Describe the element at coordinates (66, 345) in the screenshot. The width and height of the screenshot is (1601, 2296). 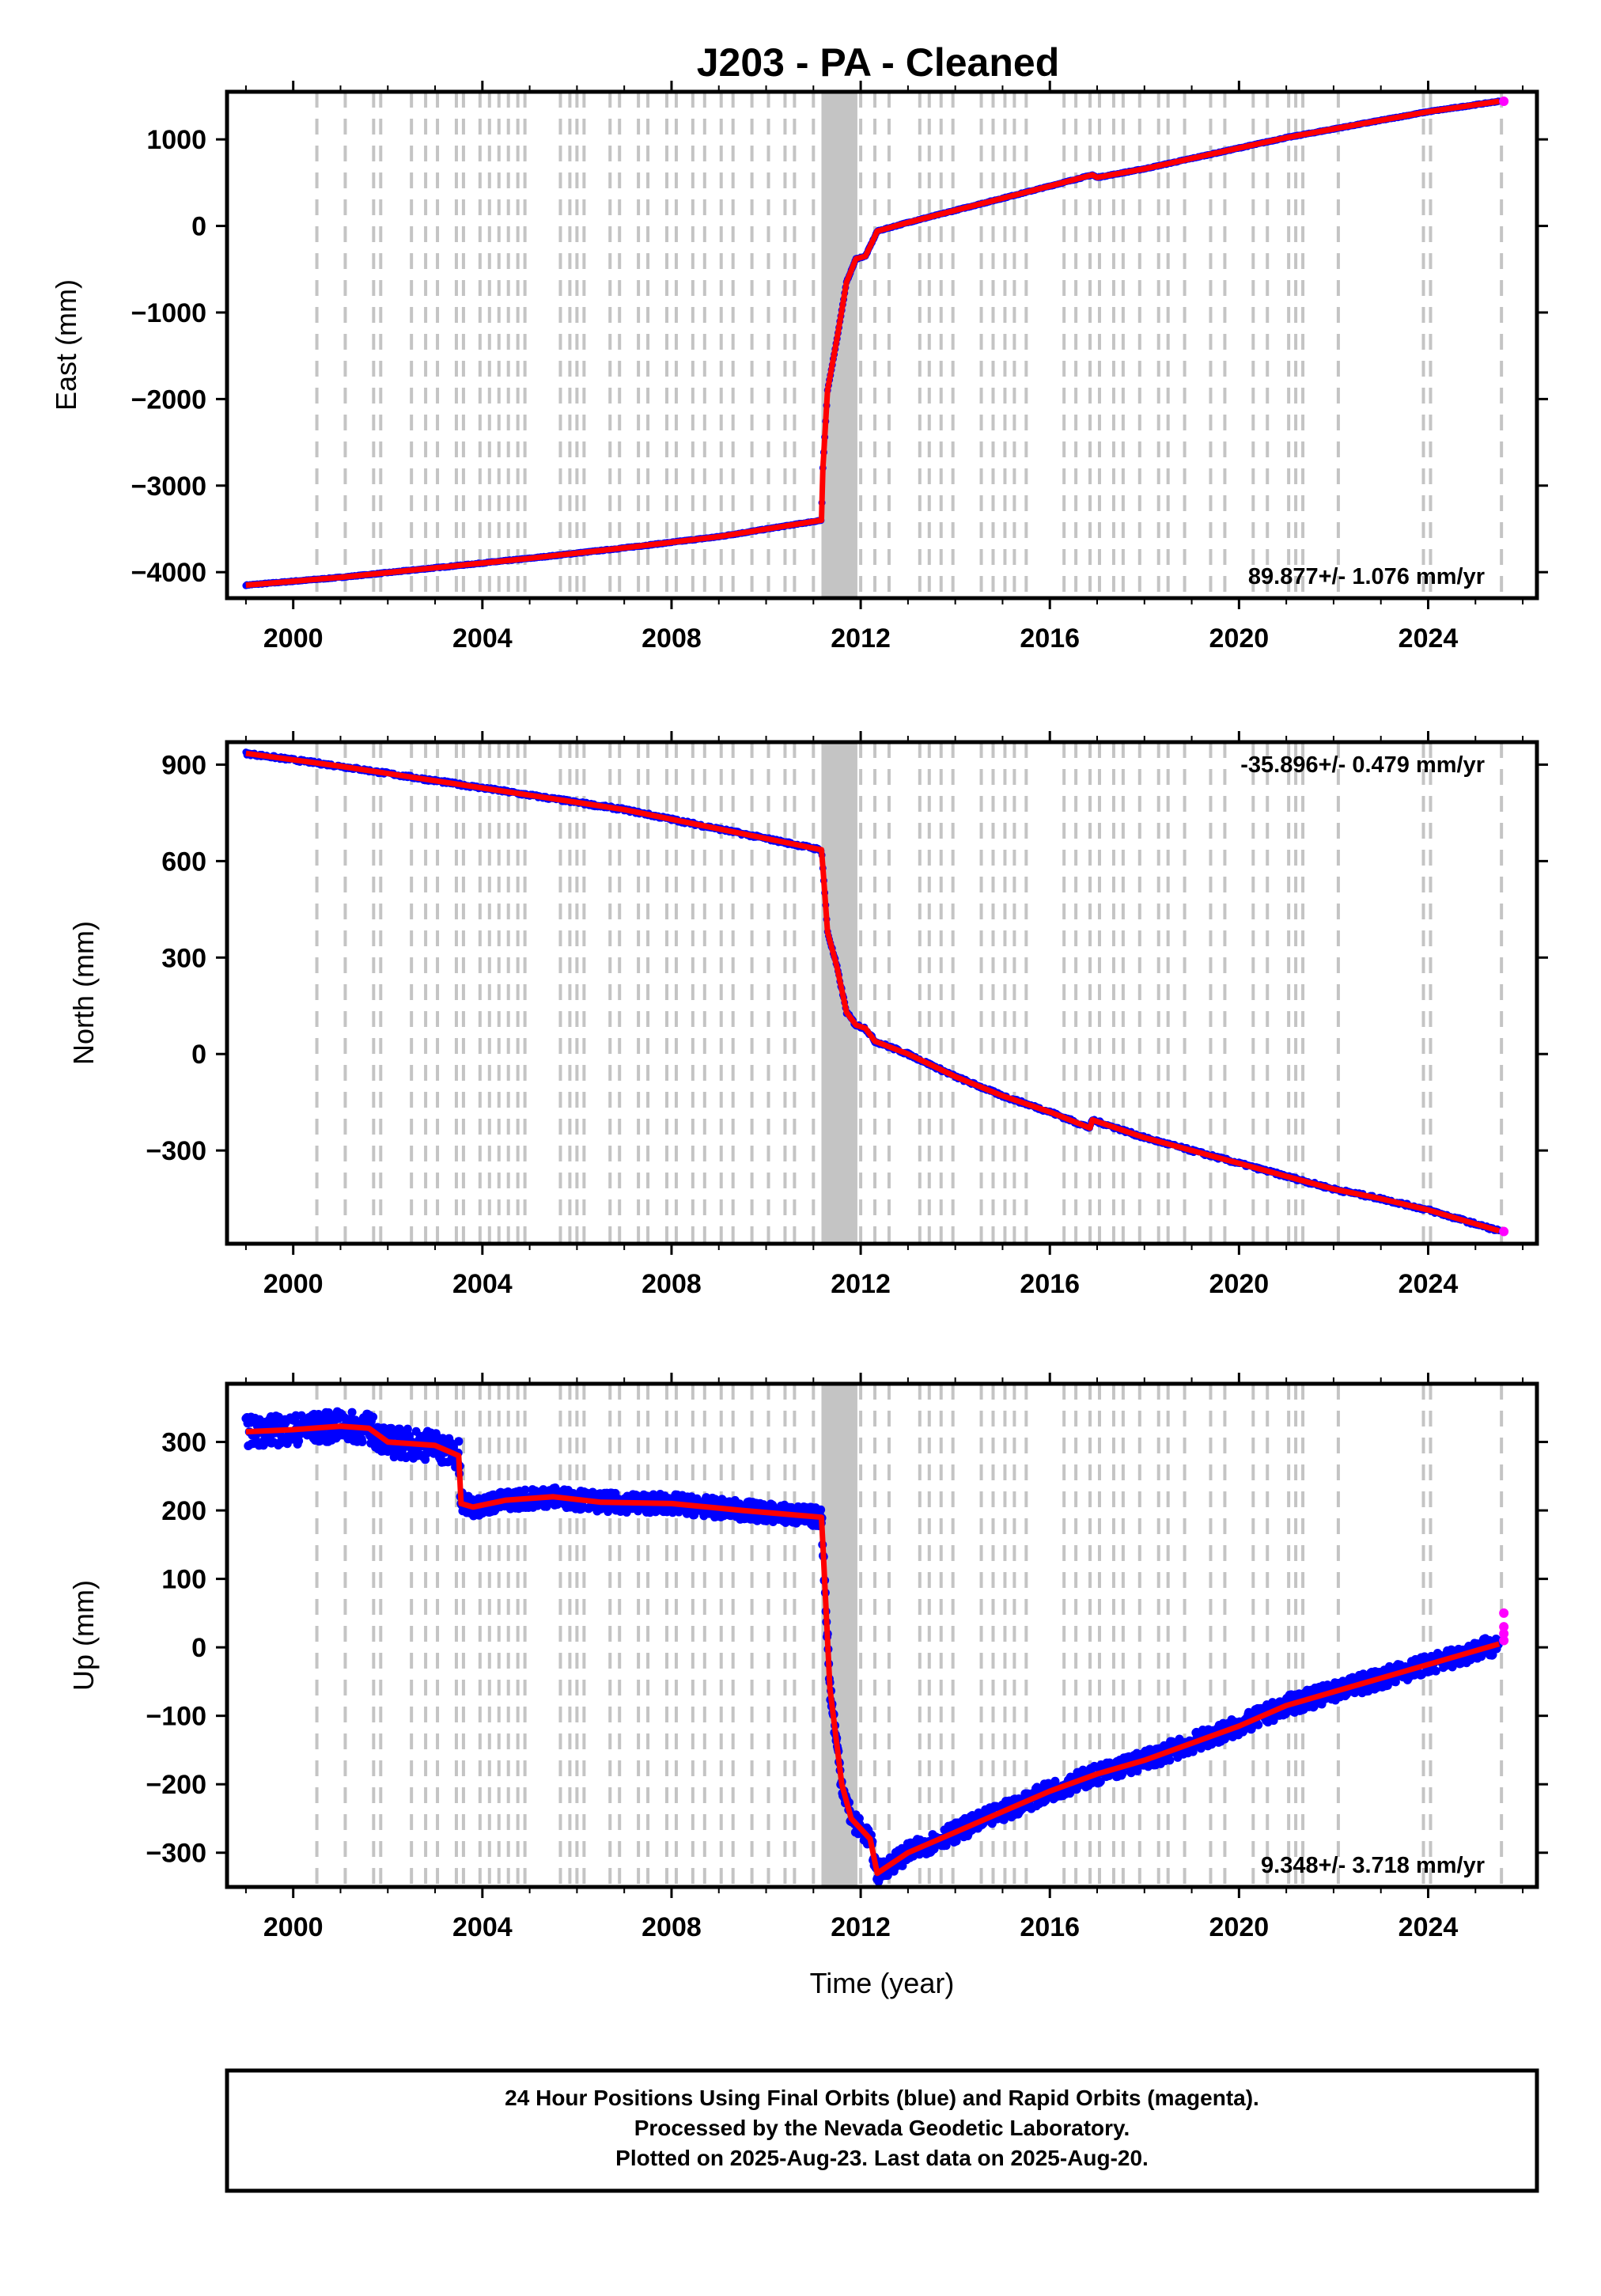
I see `y-axis-label: East (mm)` at that location.